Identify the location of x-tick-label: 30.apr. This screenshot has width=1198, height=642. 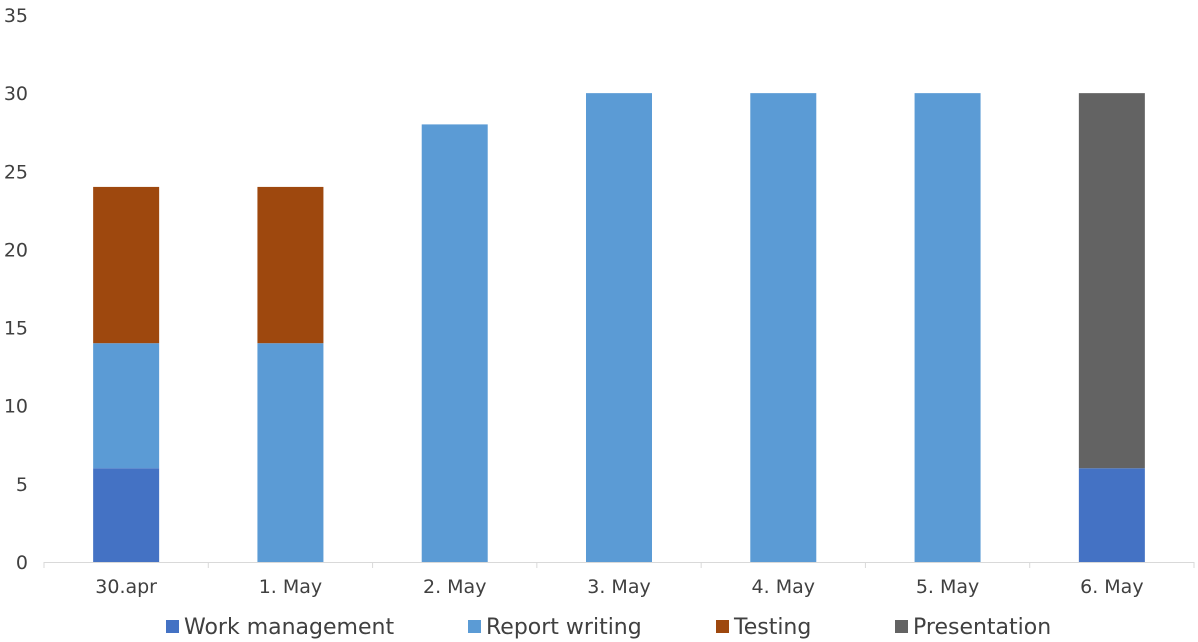
(126, 587).